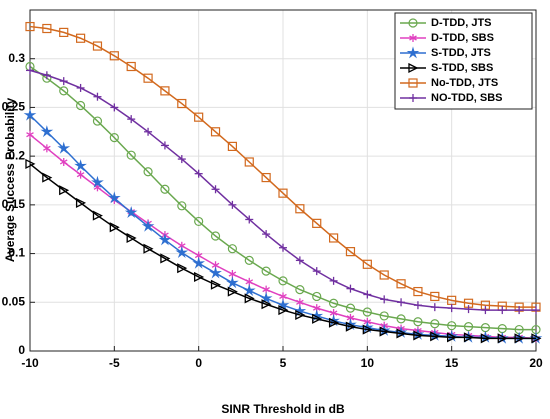  Describe the element at coordinates (16, 58) in the screenshot. I see `y-tick-label: 0.3` at that location.